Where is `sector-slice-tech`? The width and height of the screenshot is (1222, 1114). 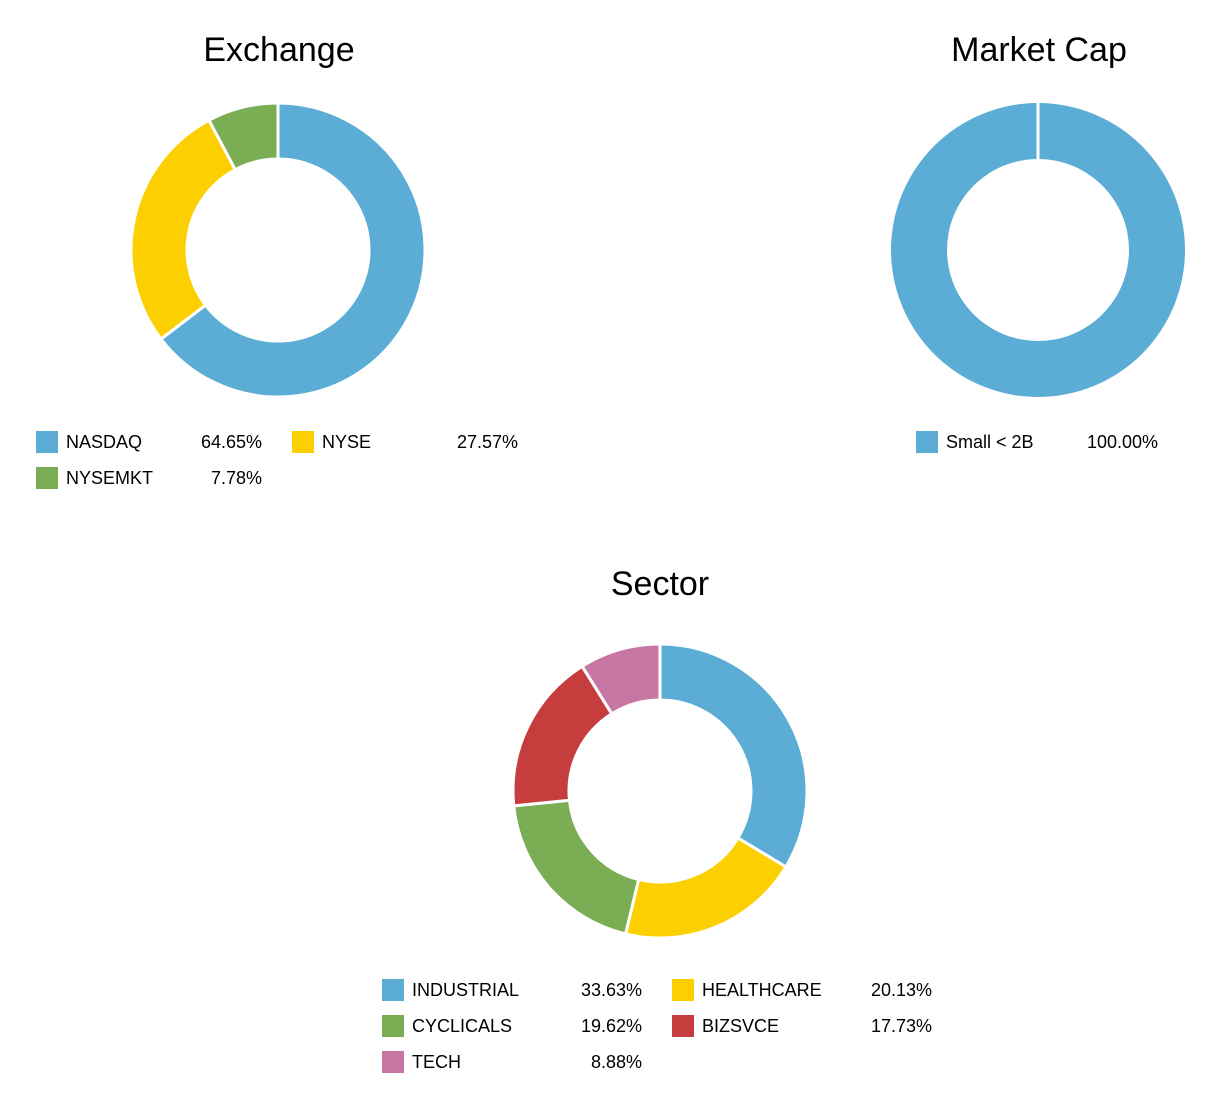 sector-slice-tech is located at coordinates (621, 679).